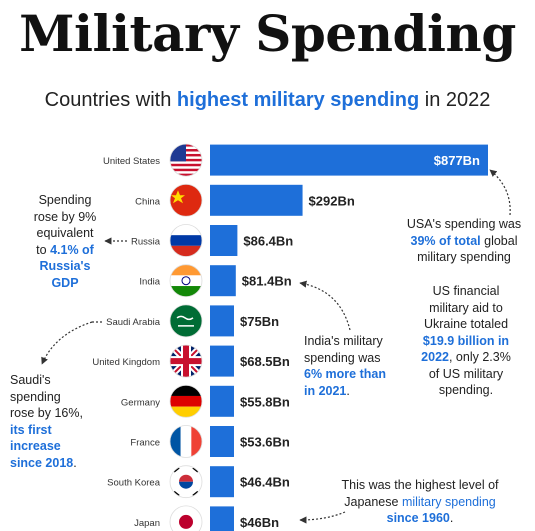 This screenshot has width=535, height=531. Describe the element at coordinates (148, 201) in the screenshot. I see `country-label: China` at that location.